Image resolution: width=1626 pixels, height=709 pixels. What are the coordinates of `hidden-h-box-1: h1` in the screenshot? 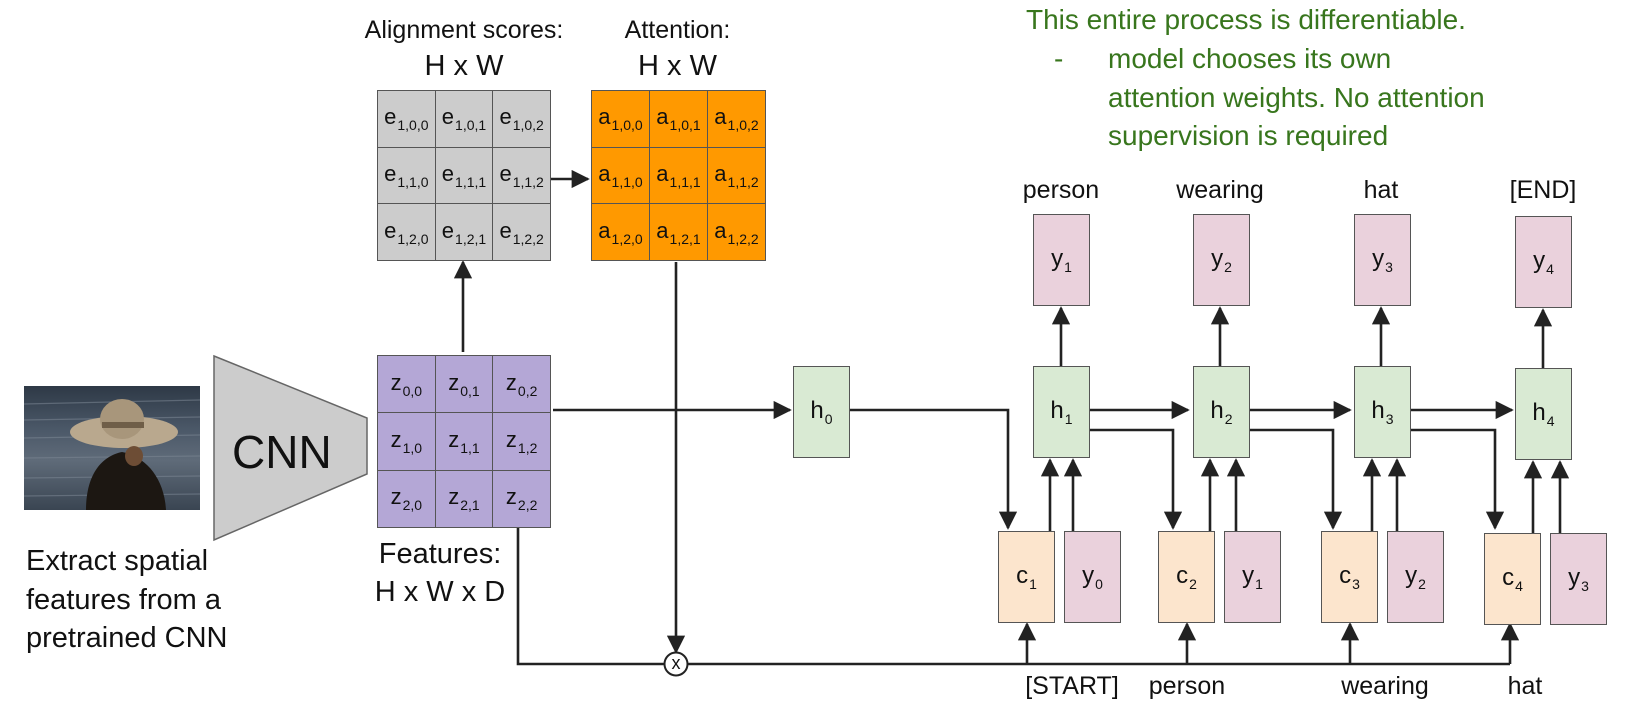 It's located at (1061, 412).